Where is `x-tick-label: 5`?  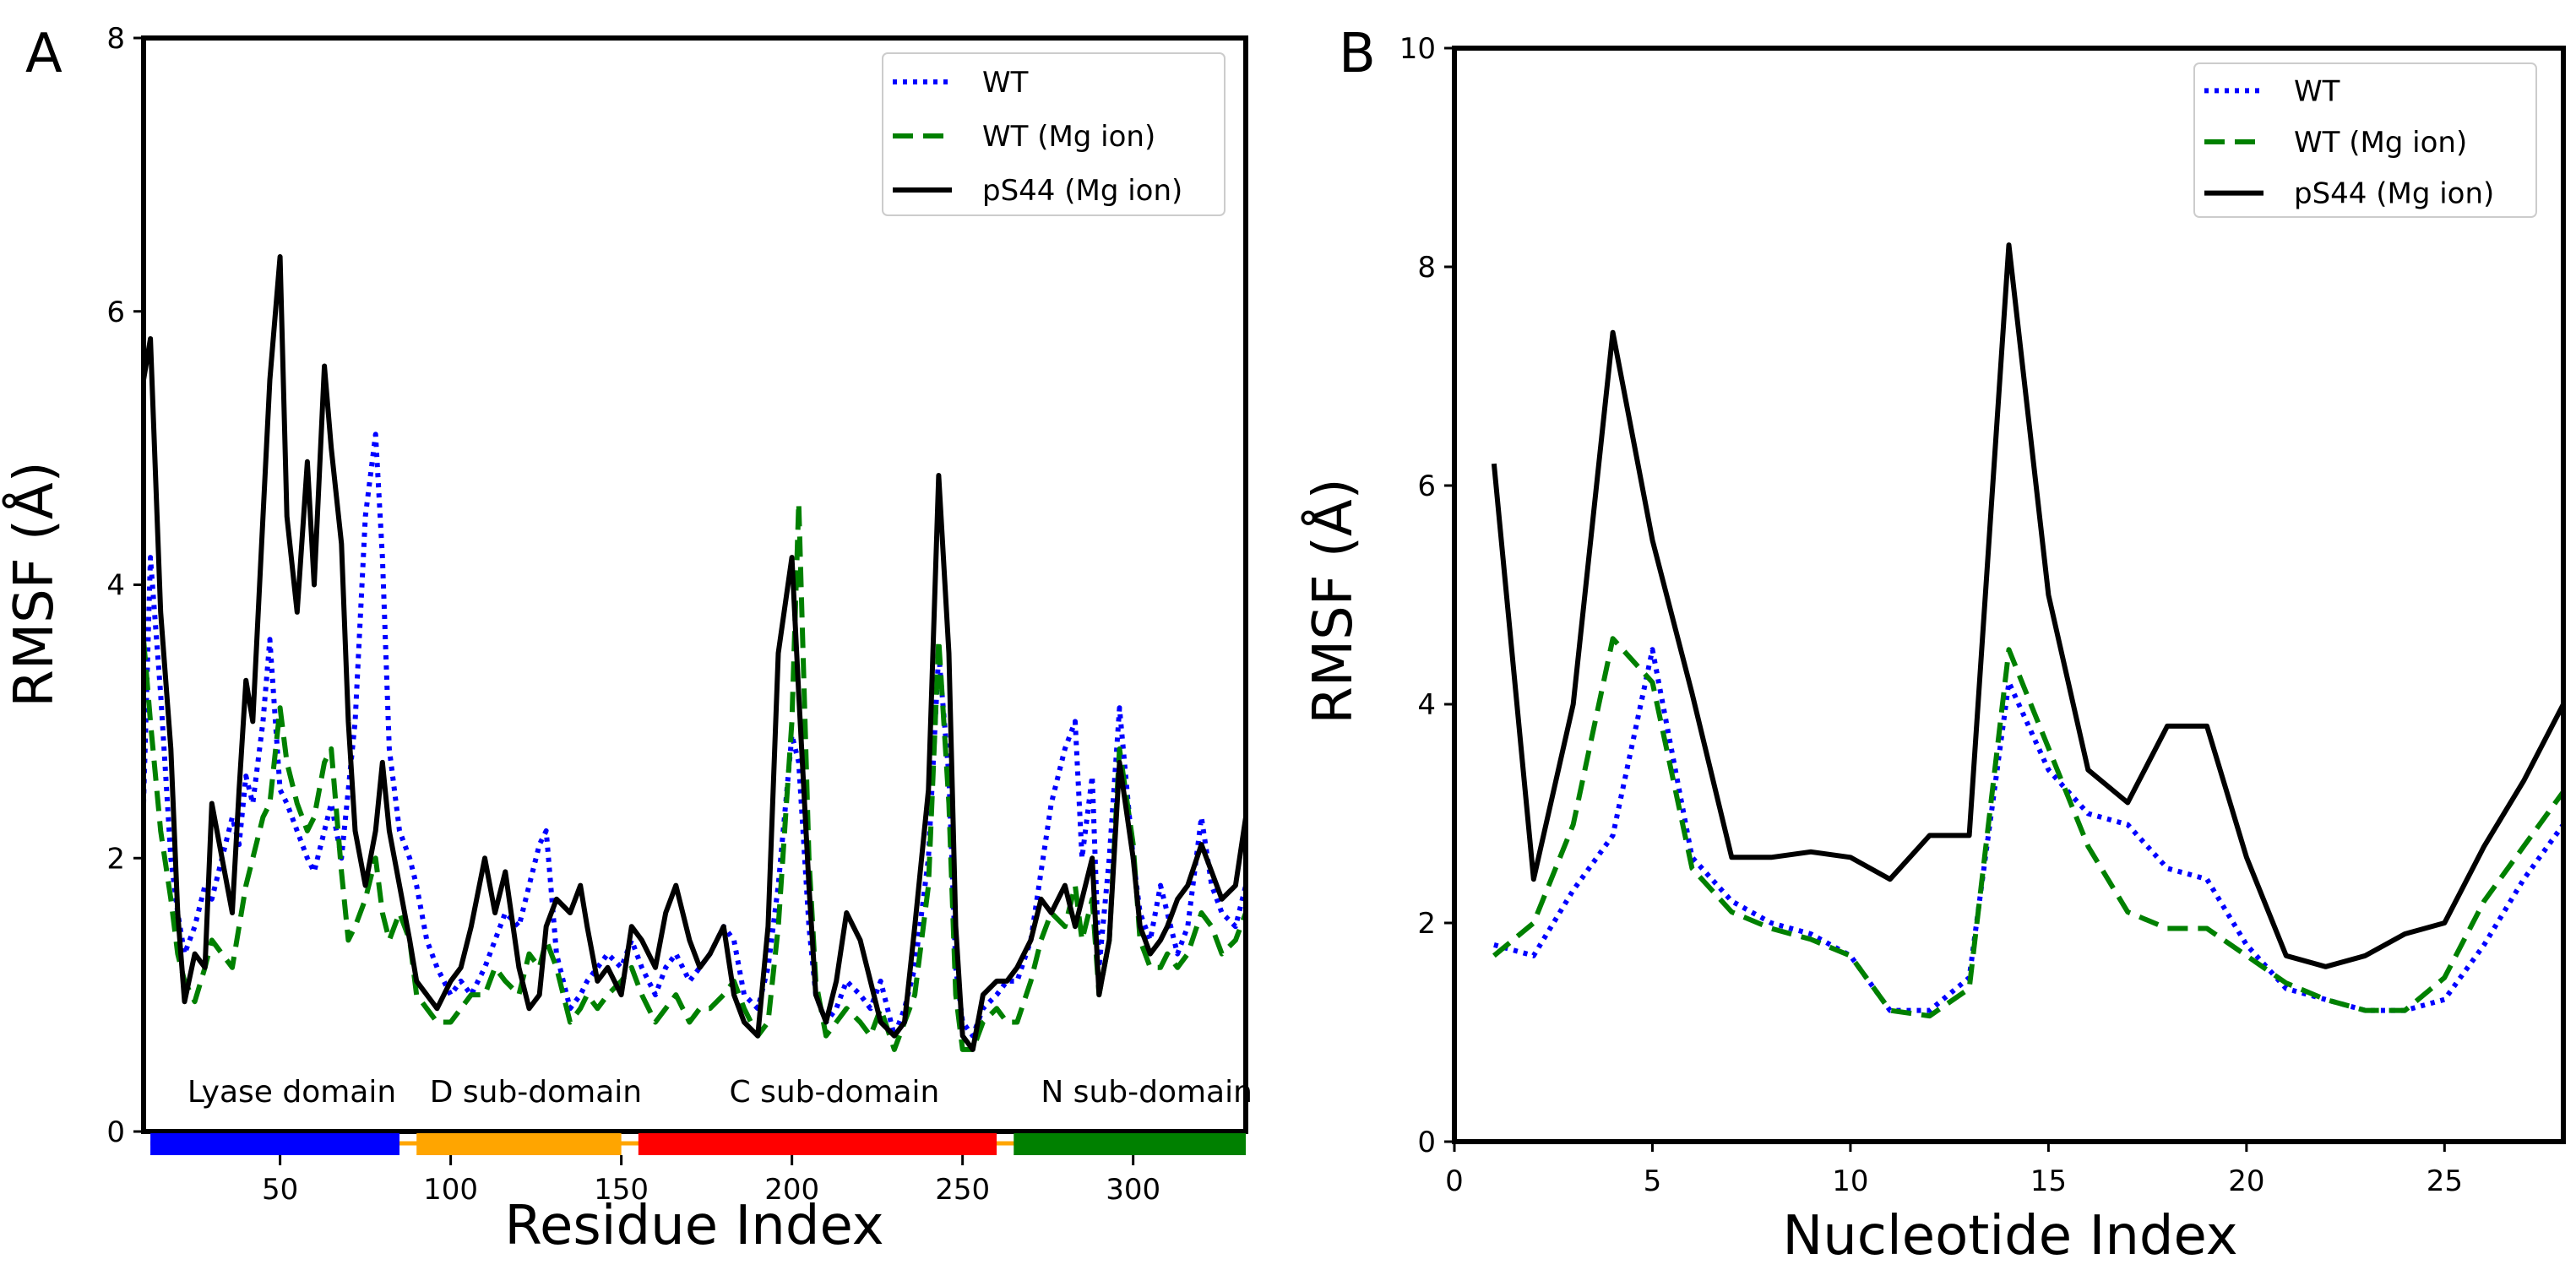 x-tick-label: 5 is located at coordinates (1653, 1181).